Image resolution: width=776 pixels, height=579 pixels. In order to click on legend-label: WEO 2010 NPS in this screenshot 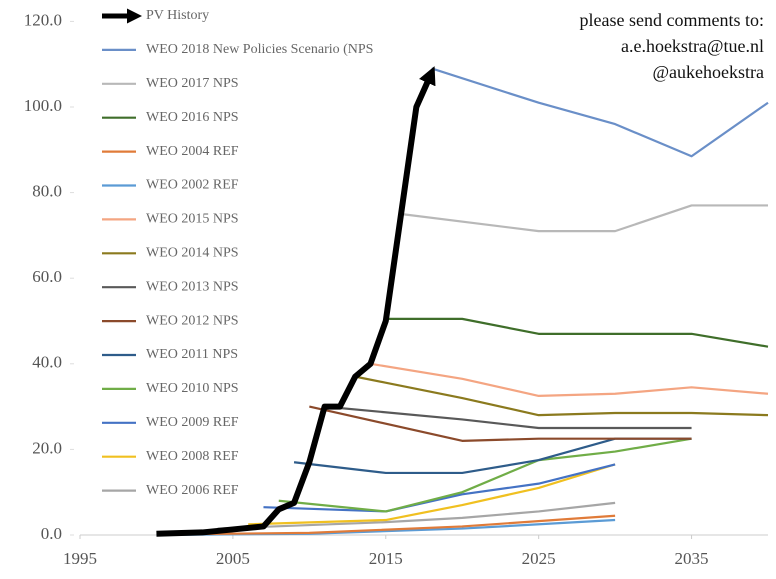, I will do `click(192, 388)`.